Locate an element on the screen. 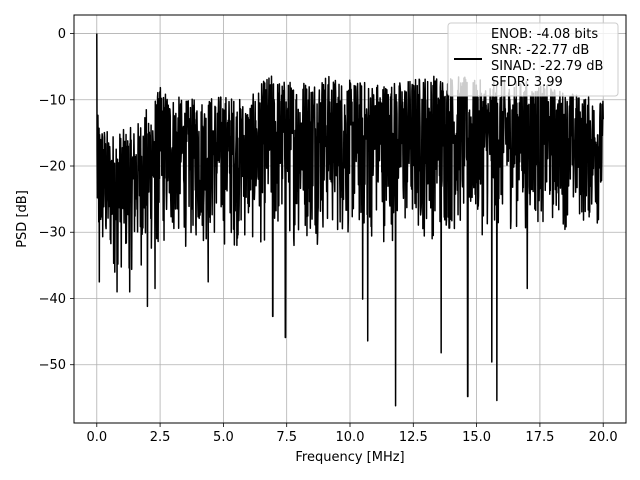 This screenshot has width=640, height=480. y-axis-label: PSD [dB] is located at coordinates (22, 219).